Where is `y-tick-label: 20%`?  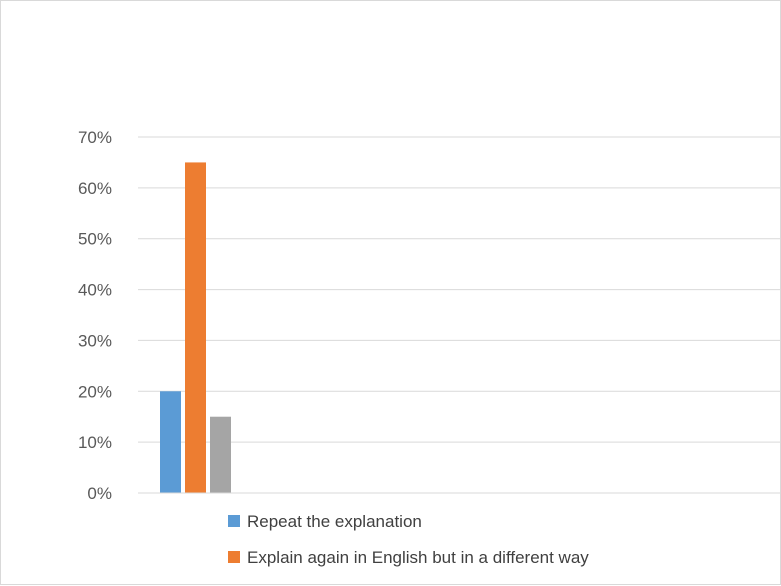
y-tick-label: 20% is located at coordinates (95, 391).